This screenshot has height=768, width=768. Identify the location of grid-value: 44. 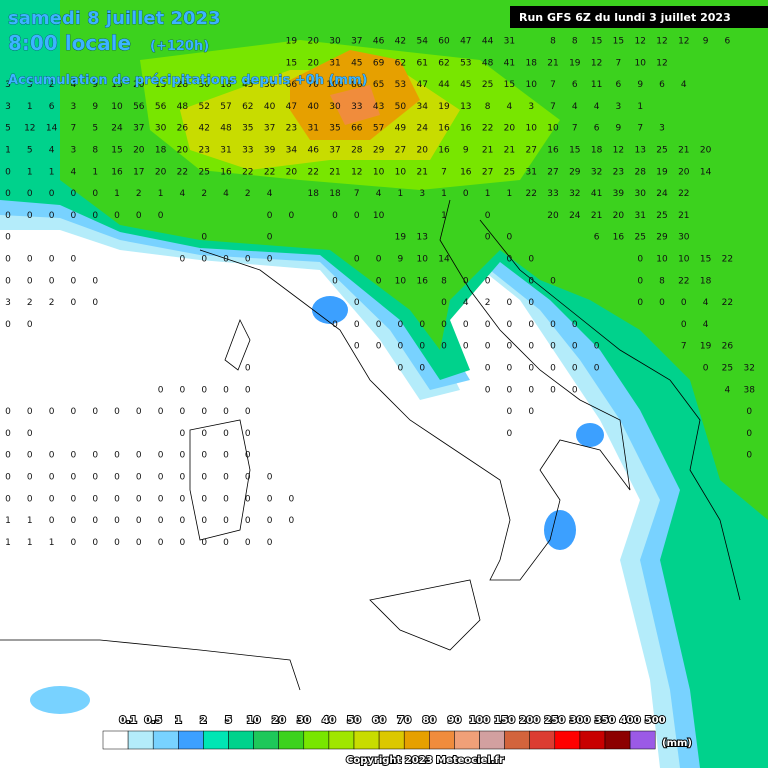
(444, 85).